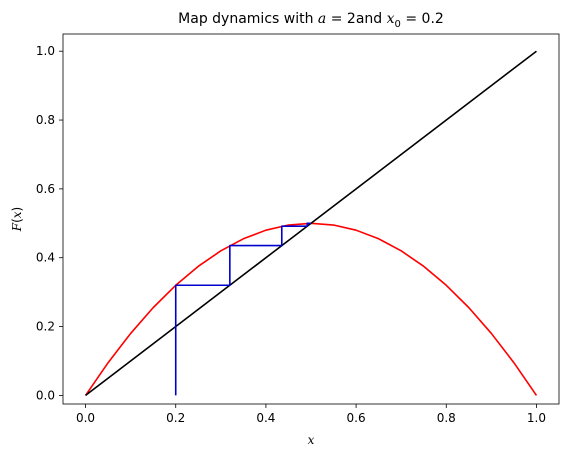 The width and height of the screenshot is (569, 462). What do you see at coordinates (265, 418) in the screenshot?
I see `x-tick-label: 0.4` at bounding box center [265, 418].